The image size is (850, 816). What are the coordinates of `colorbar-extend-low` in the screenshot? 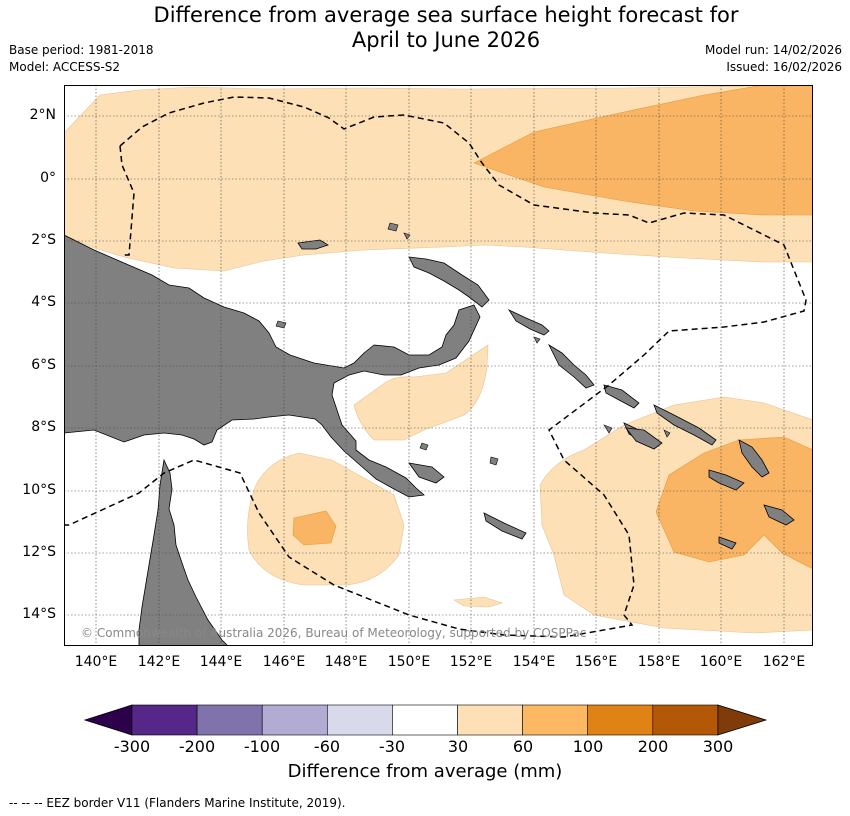 It's located at (108, 720).